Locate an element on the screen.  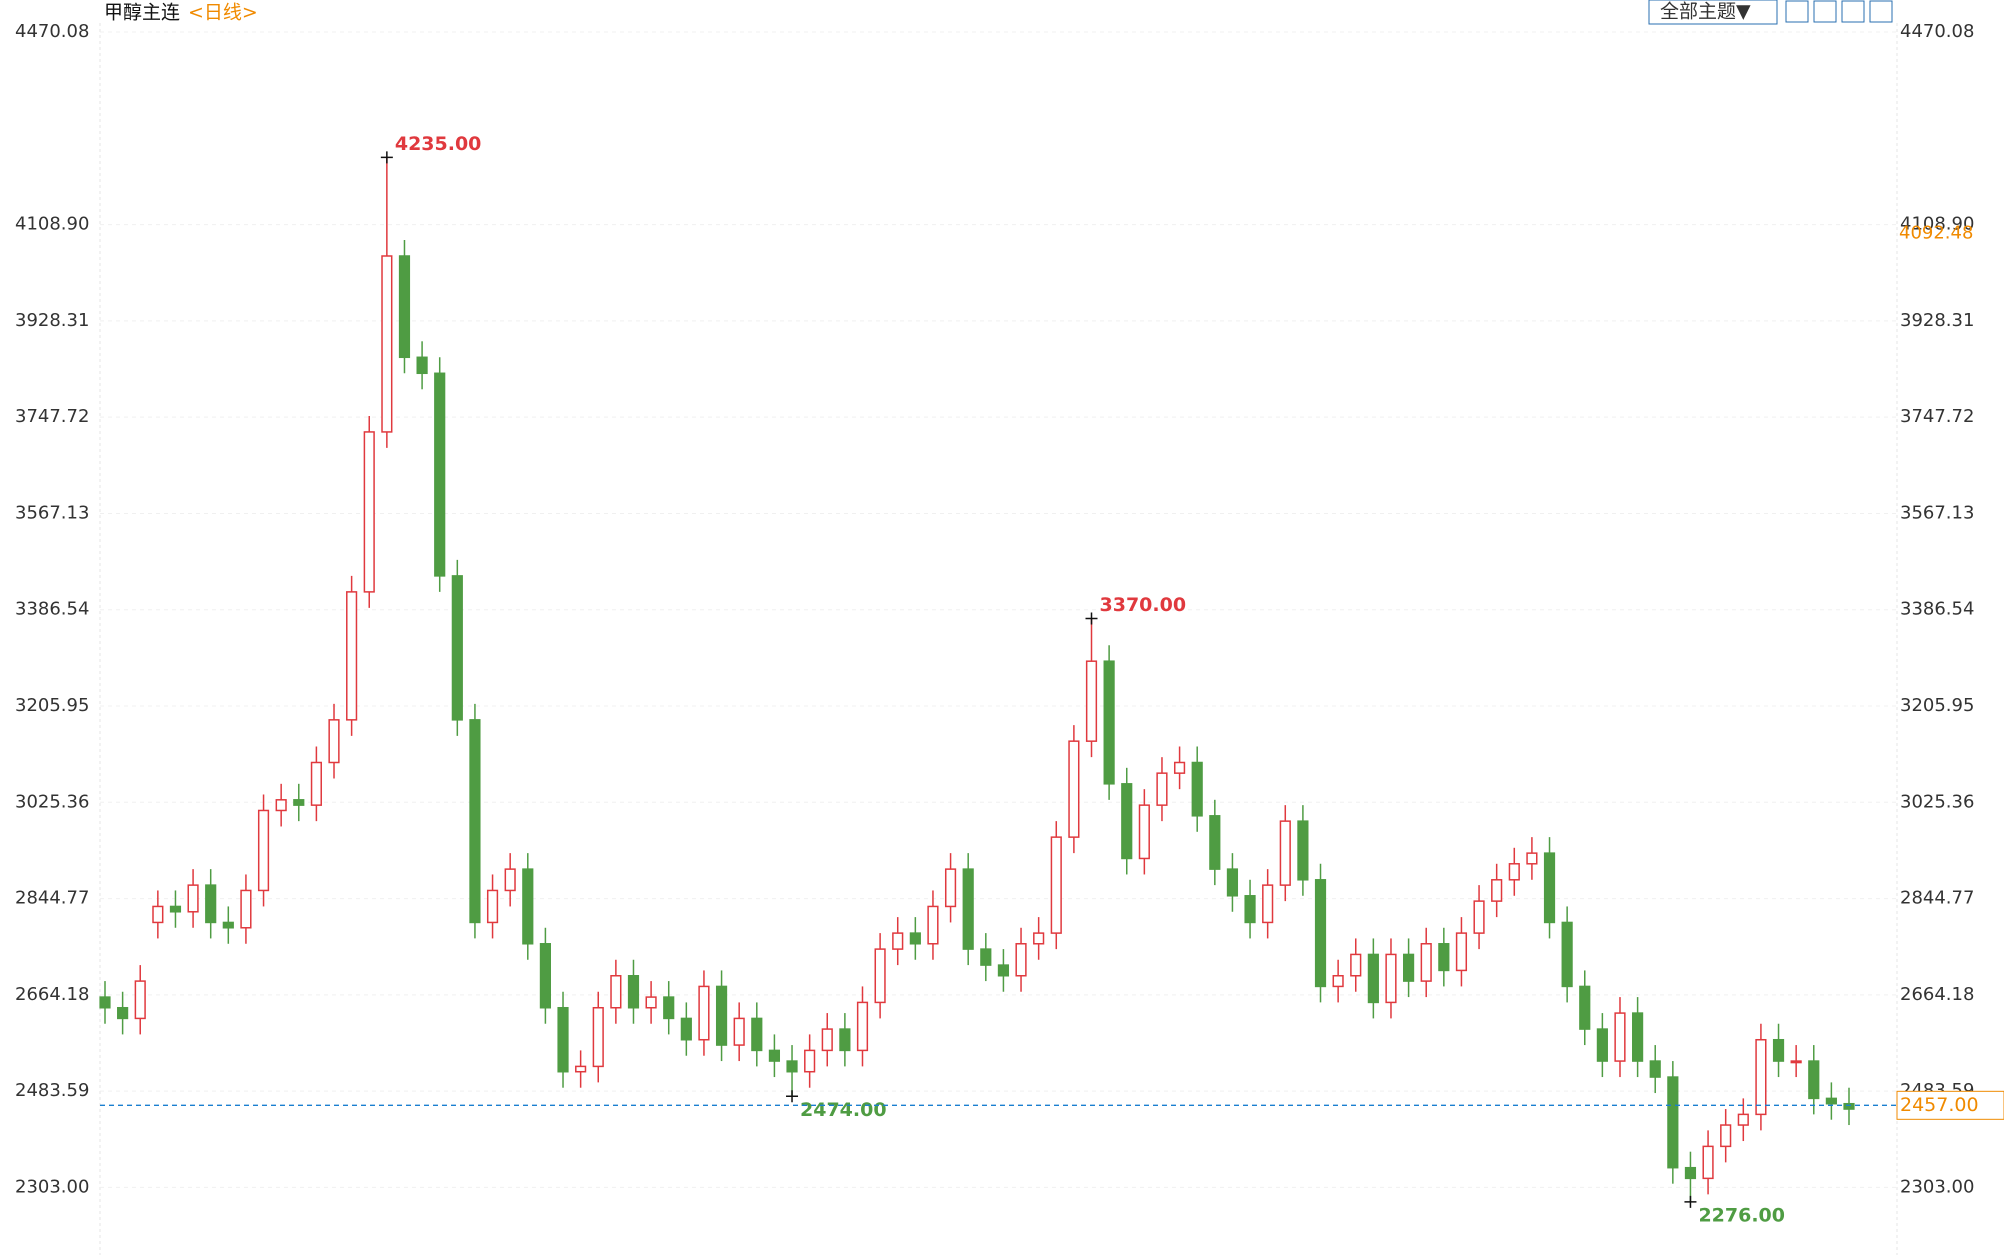
y2-tick-label: 3567.13 is located at coordinates (1937, 512).